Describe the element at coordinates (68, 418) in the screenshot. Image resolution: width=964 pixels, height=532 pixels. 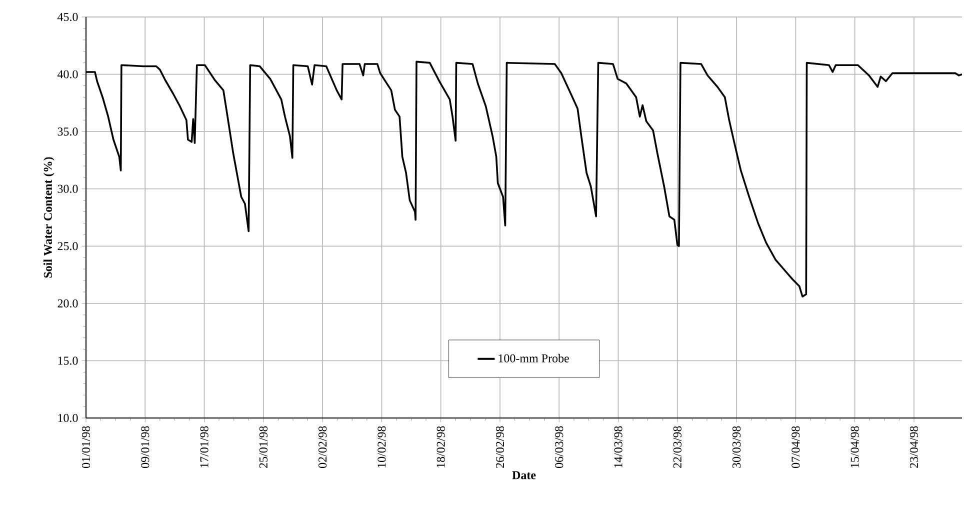
I see `y-tick-label: 10.0` at that location.